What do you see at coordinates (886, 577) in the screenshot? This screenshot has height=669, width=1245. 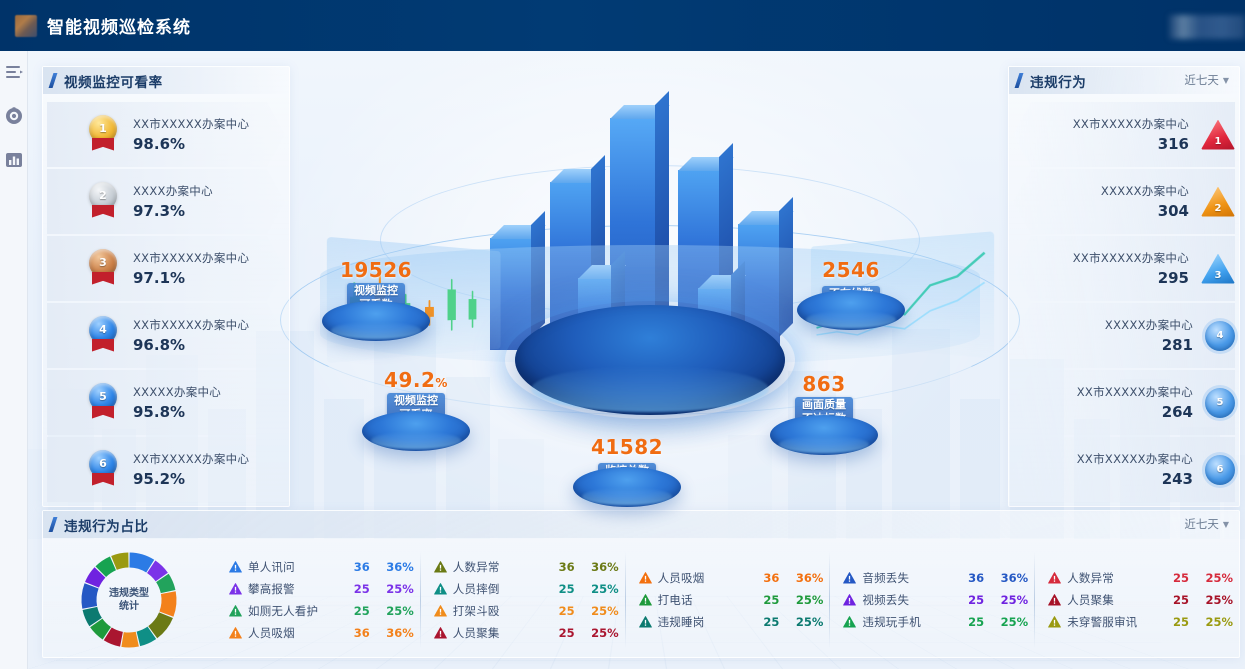 I see `violation-name: 音频丢失` at bounding box center [886, 577].